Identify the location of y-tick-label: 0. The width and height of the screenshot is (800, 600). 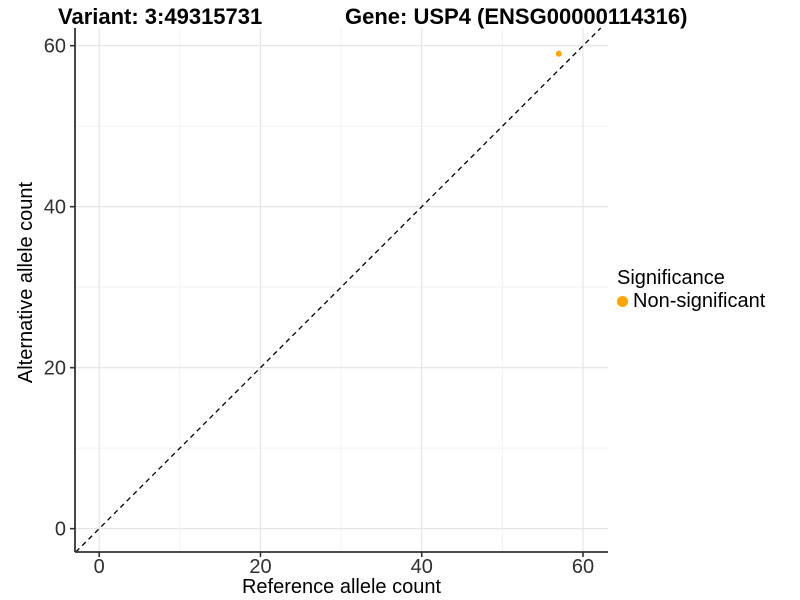
(60, 530).